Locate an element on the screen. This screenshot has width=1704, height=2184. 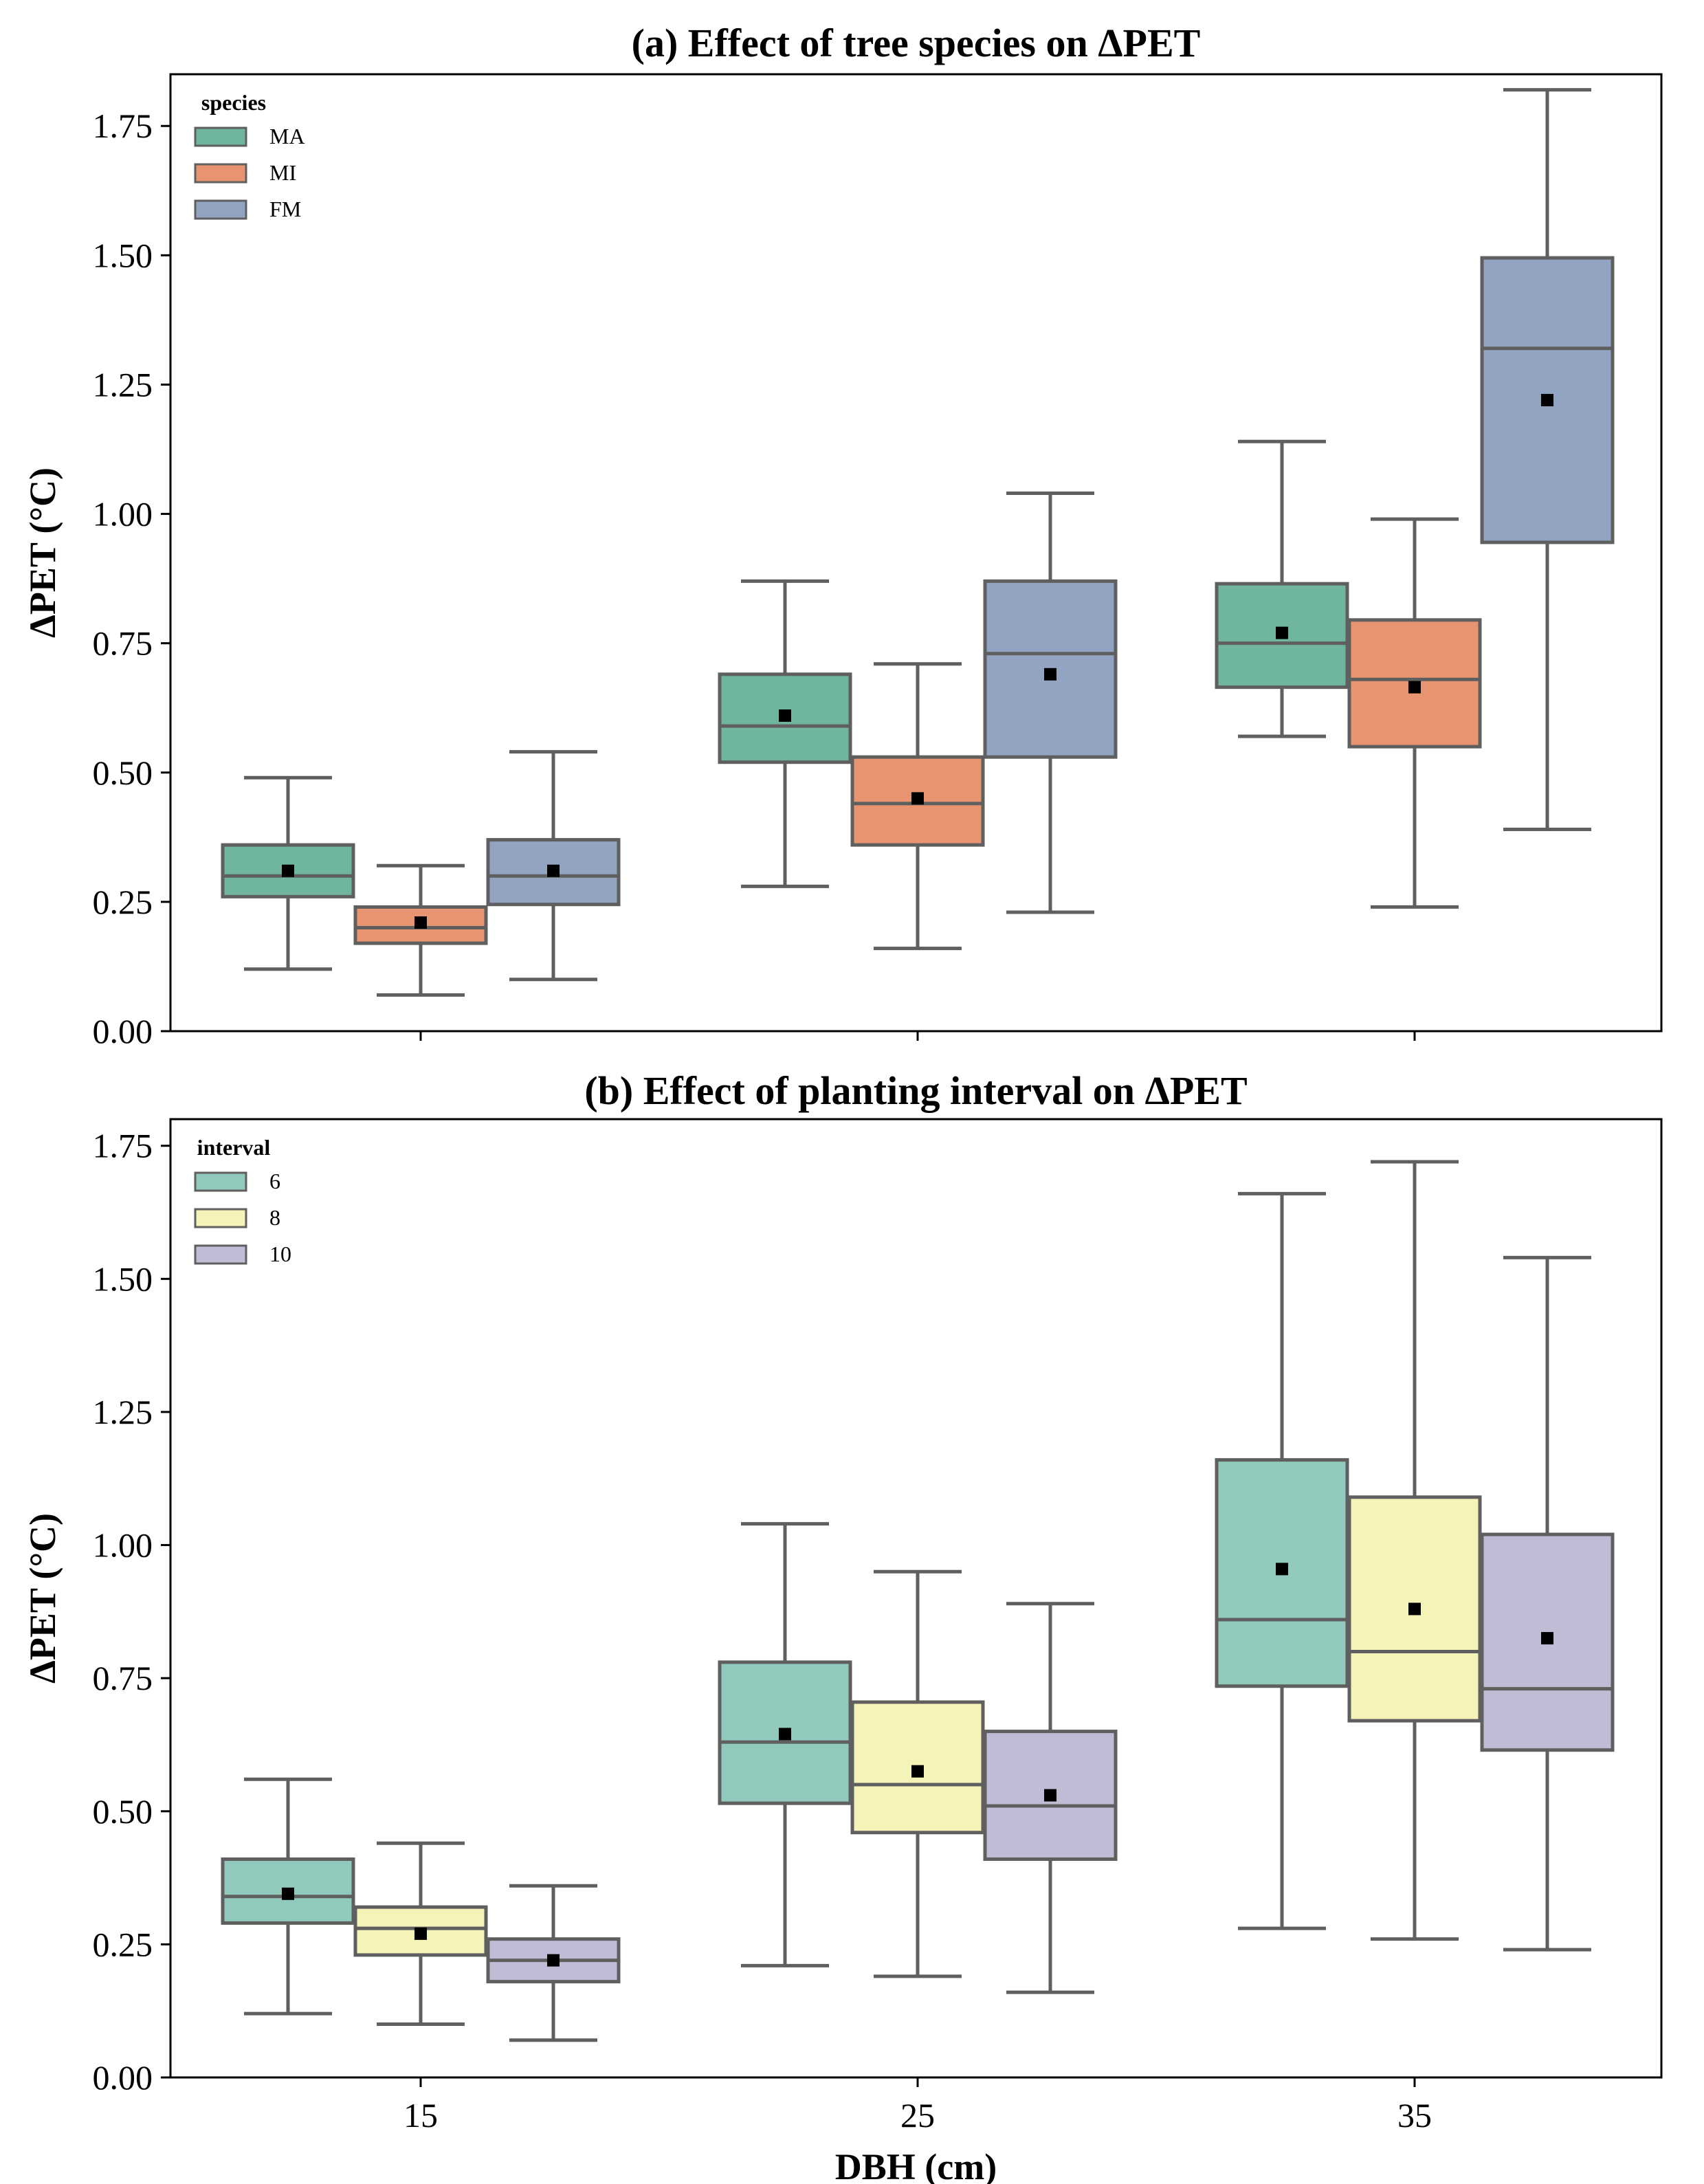
legend-label-MI: MI is located at coordinates (282, 172).